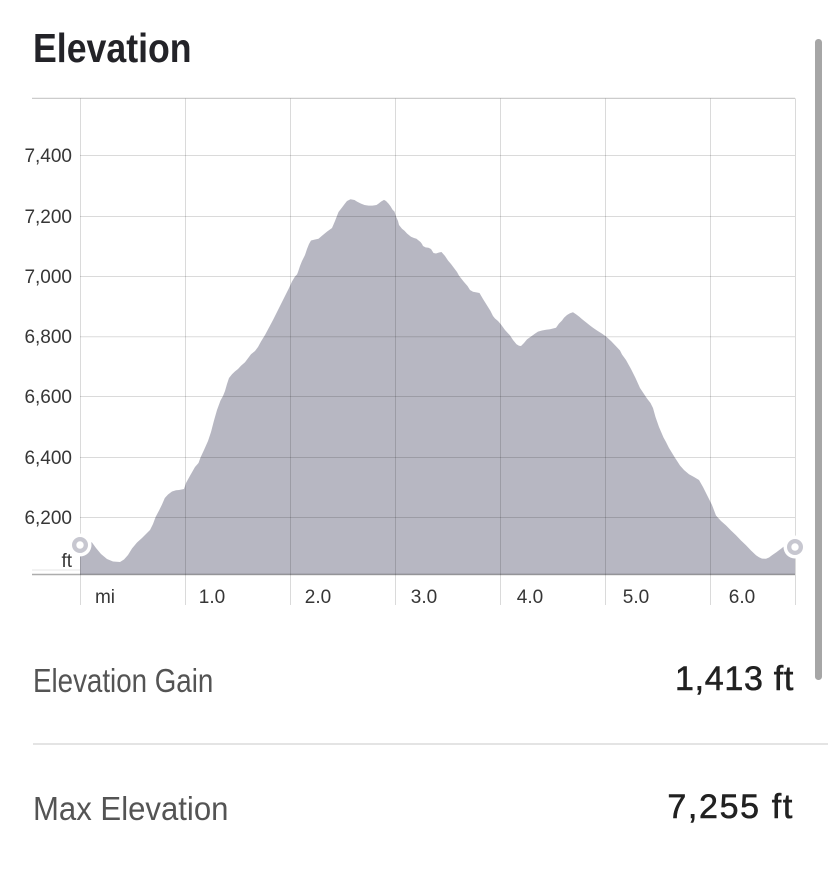 The width and height of the screenshot is (828, 875). What do you see at coordinates (105, 597) in the screenshot?
I see `svg-text: mi` at bounding box center [105, 597].